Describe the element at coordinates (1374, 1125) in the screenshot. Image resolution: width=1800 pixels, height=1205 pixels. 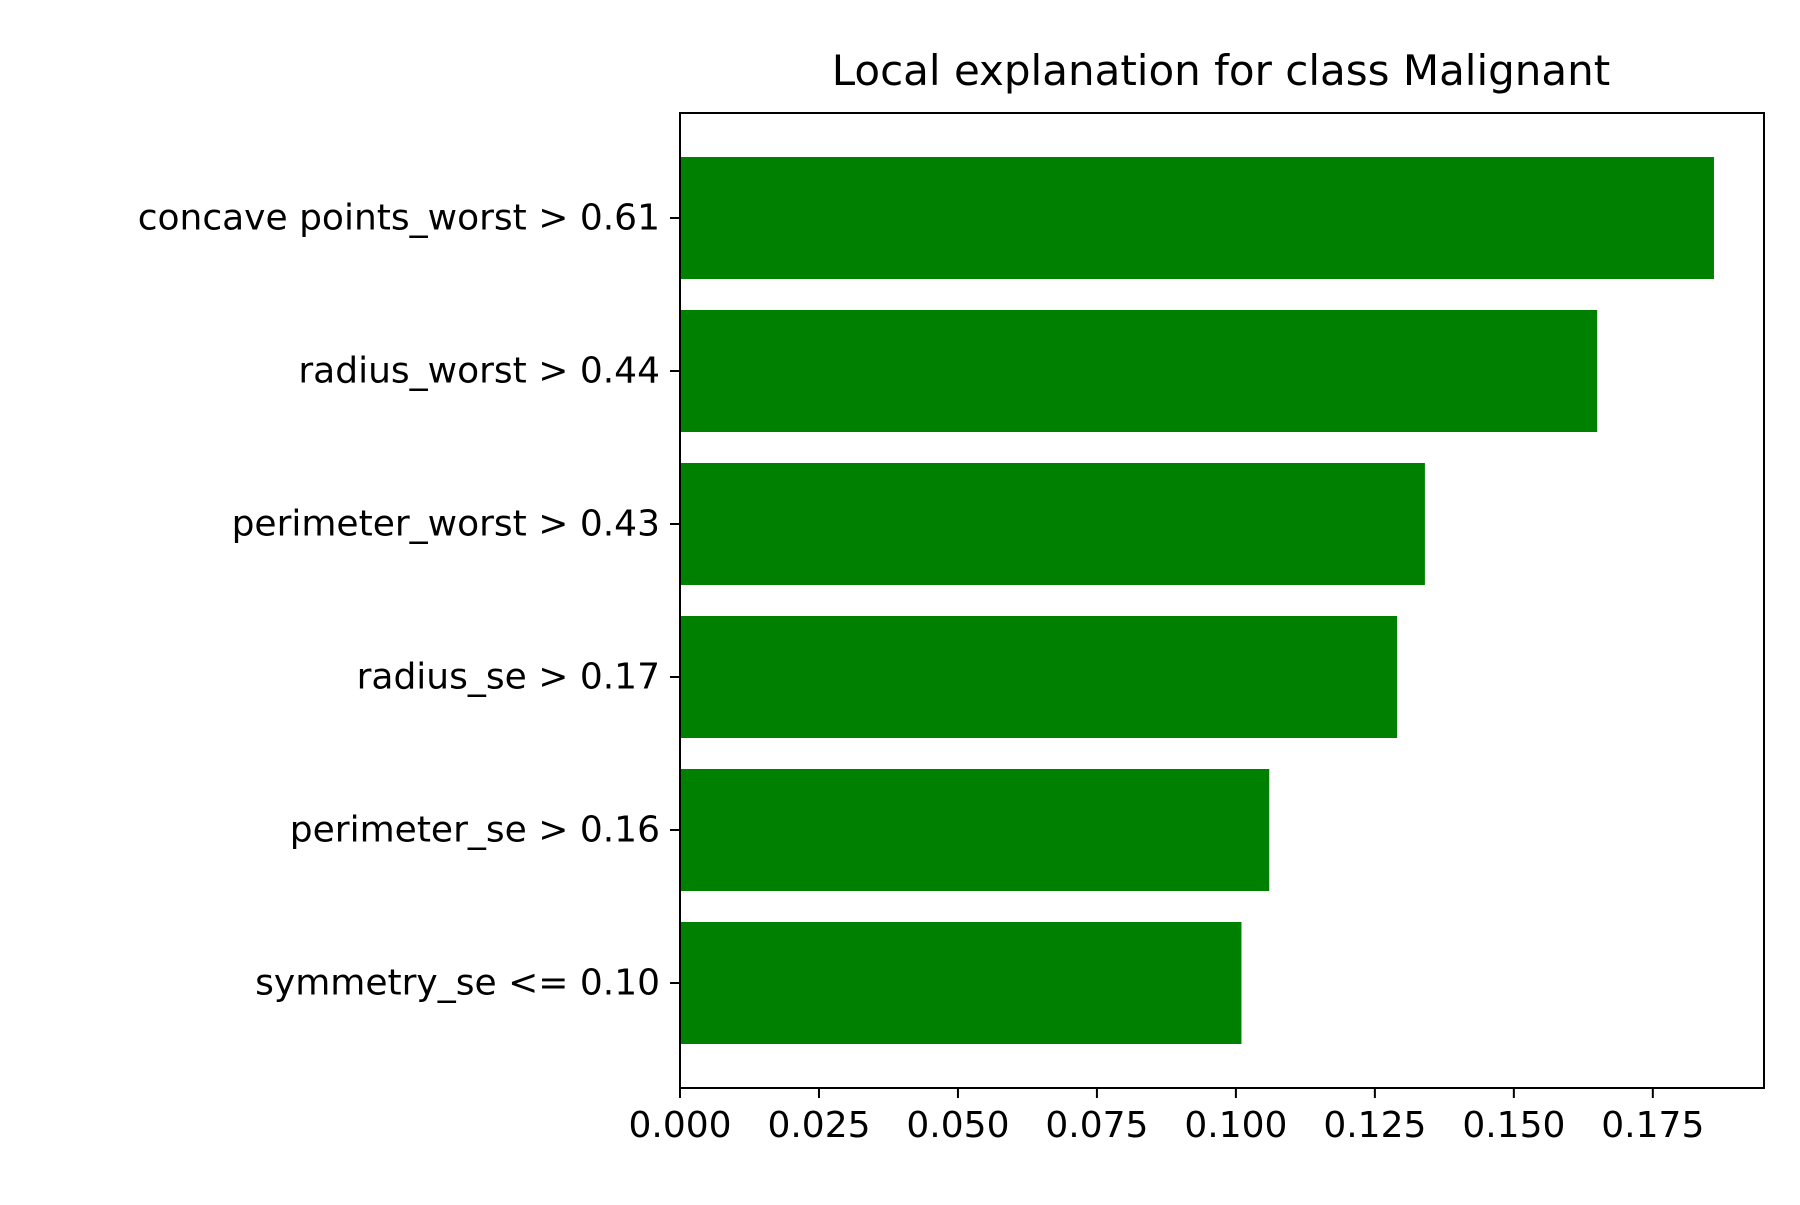
I see `x-tick-label: 0.125` at that location.